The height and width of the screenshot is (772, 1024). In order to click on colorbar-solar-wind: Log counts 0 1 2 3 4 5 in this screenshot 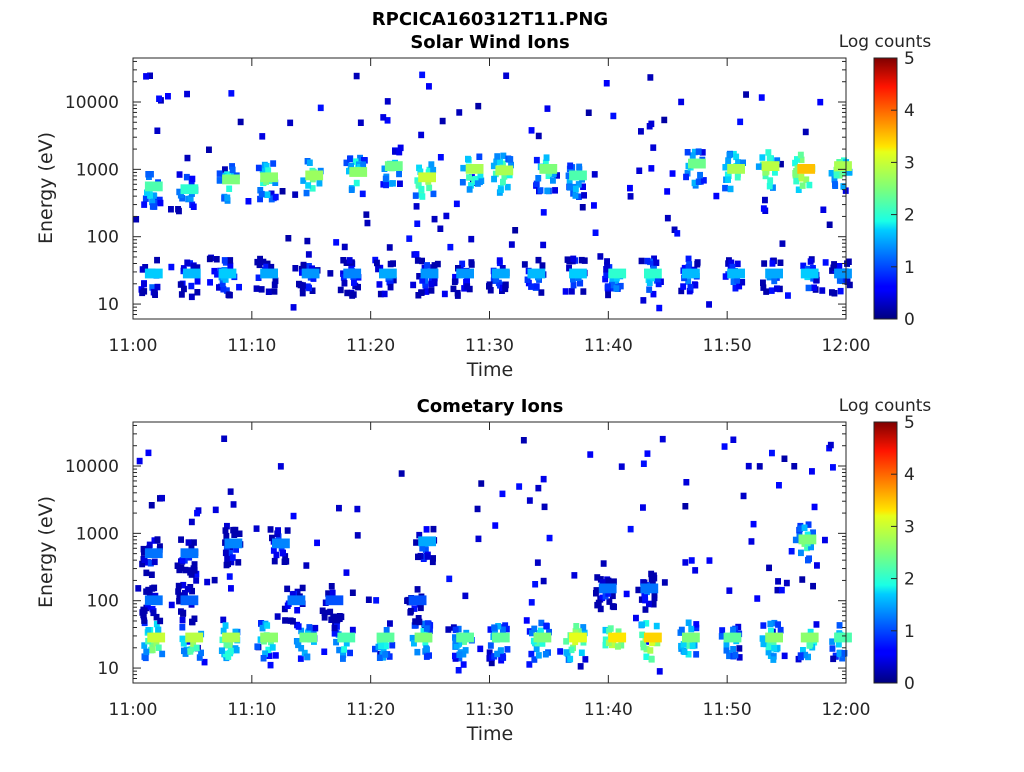, I will do `click(885, 181)`.